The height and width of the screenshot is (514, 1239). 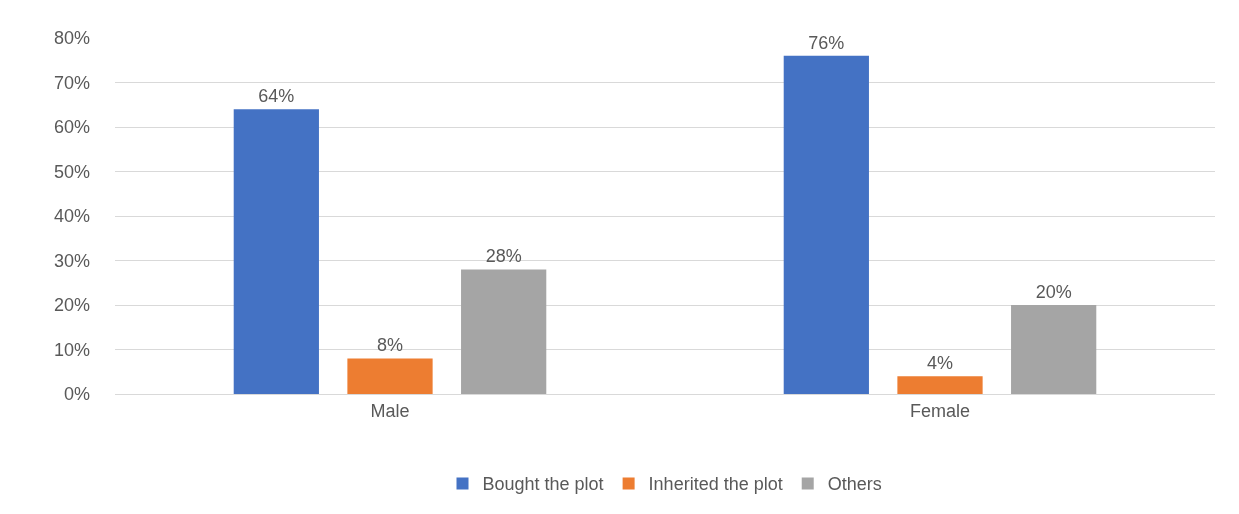 What do you see at coordinates (71, 216) in the screenshot?
I see `y-tick-label: 40%` at bounding box center [71, 216].